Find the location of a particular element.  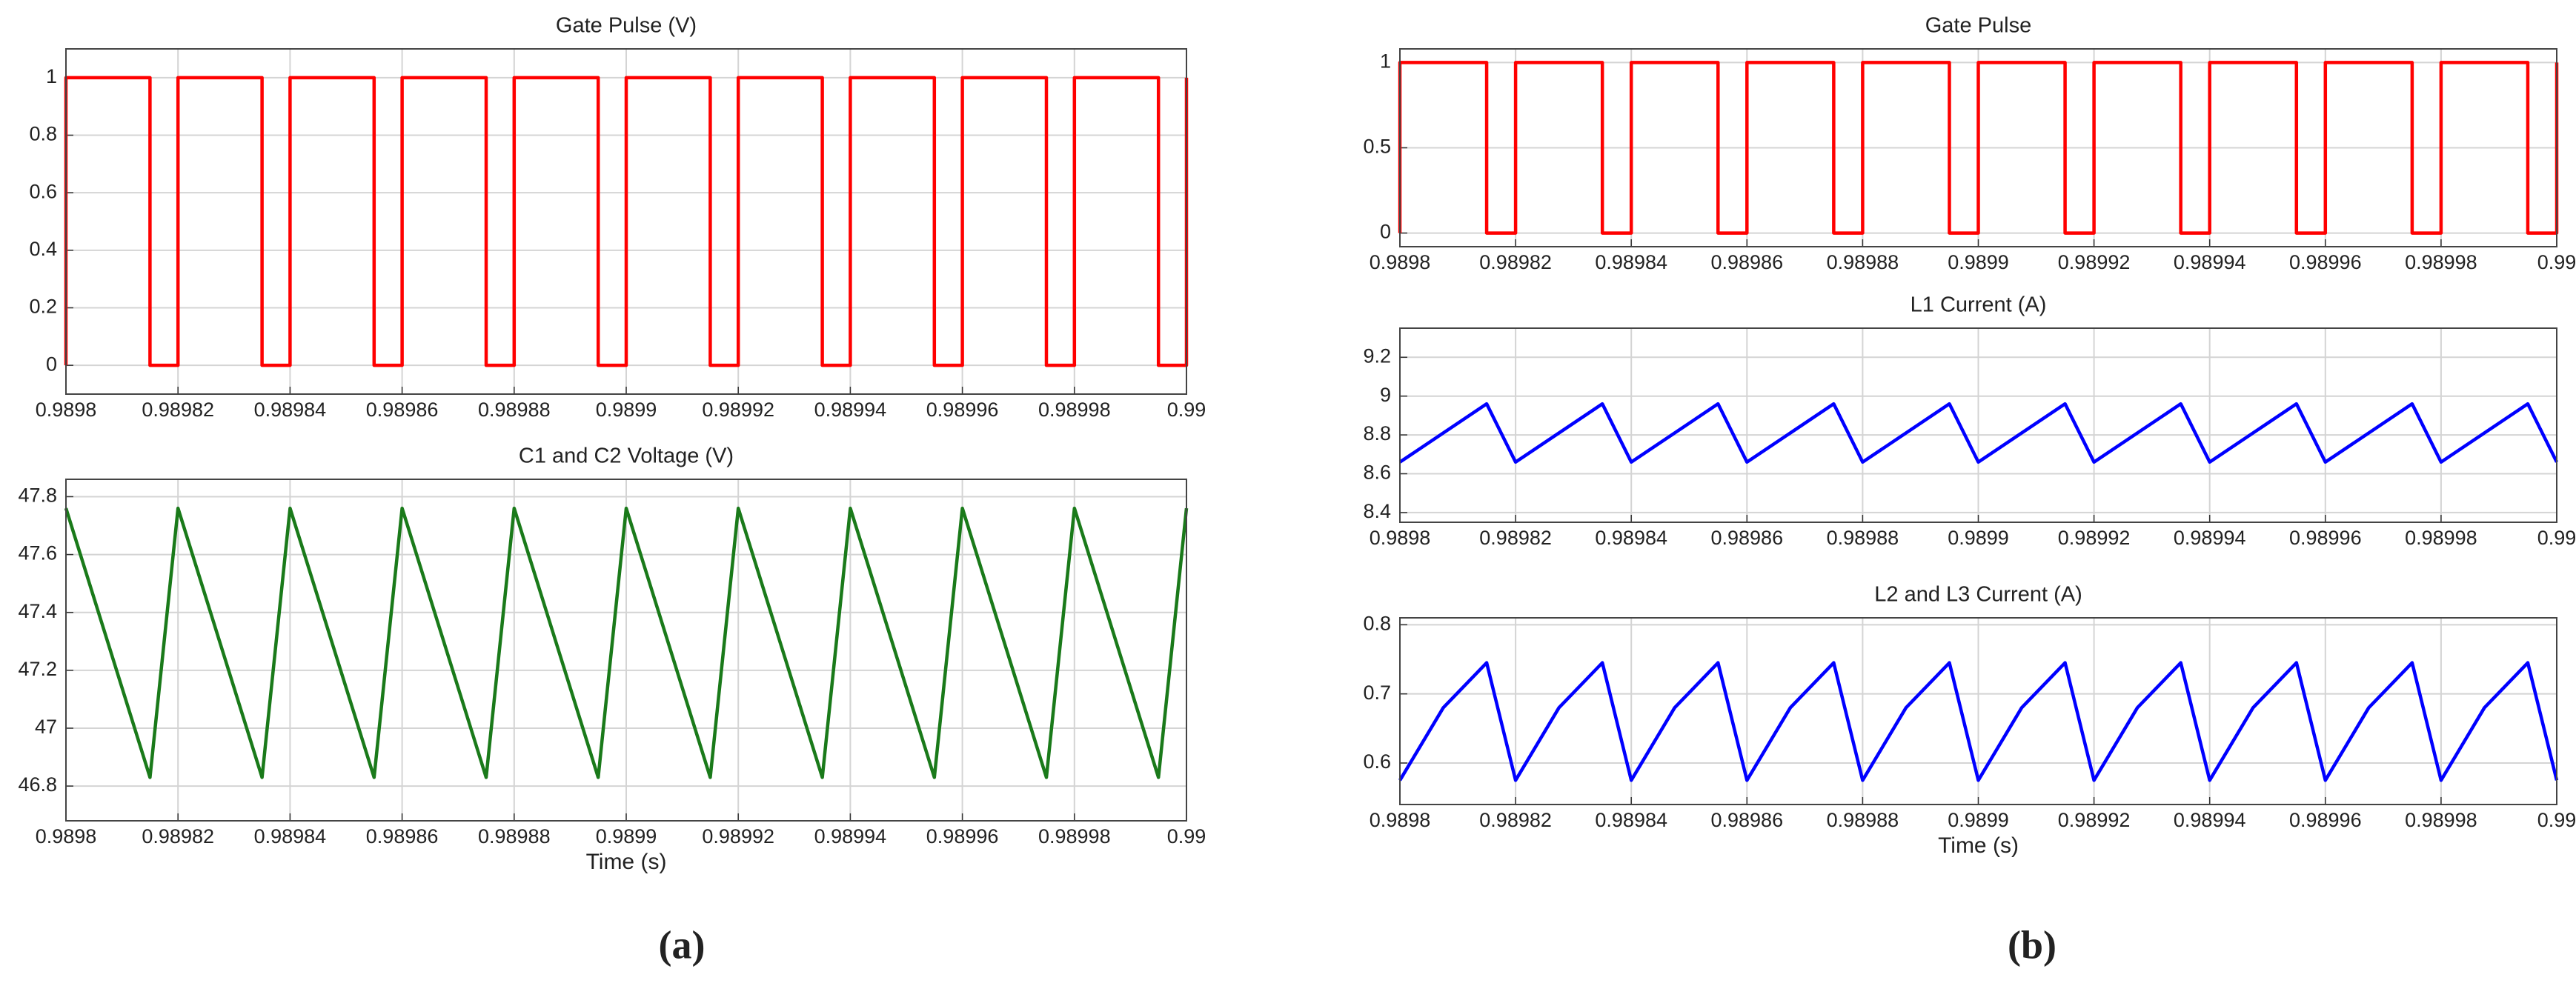

y-tick-label: 0.4 is located at coordinates (43, 249).